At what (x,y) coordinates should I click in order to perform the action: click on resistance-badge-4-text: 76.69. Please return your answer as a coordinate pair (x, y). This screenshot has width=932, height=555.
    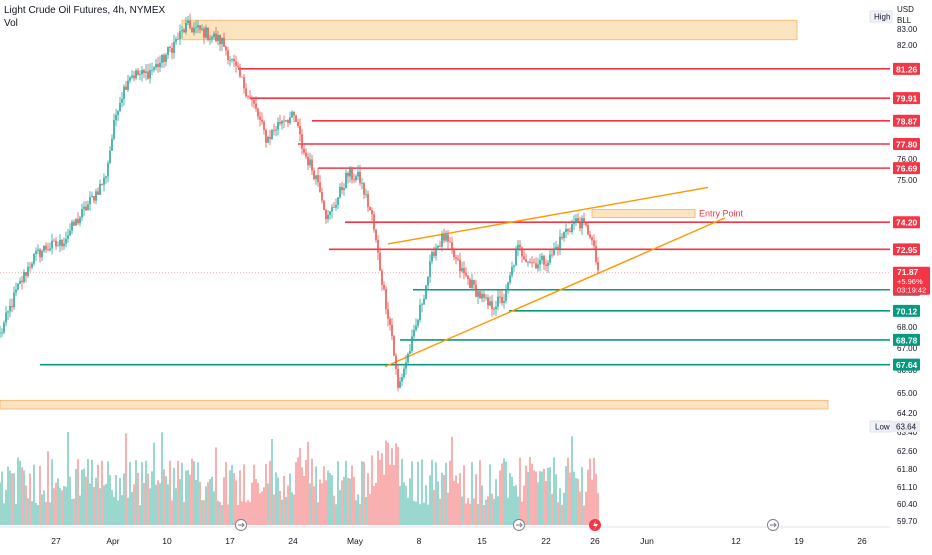
    Looking at the image, I should click on (907, 169).